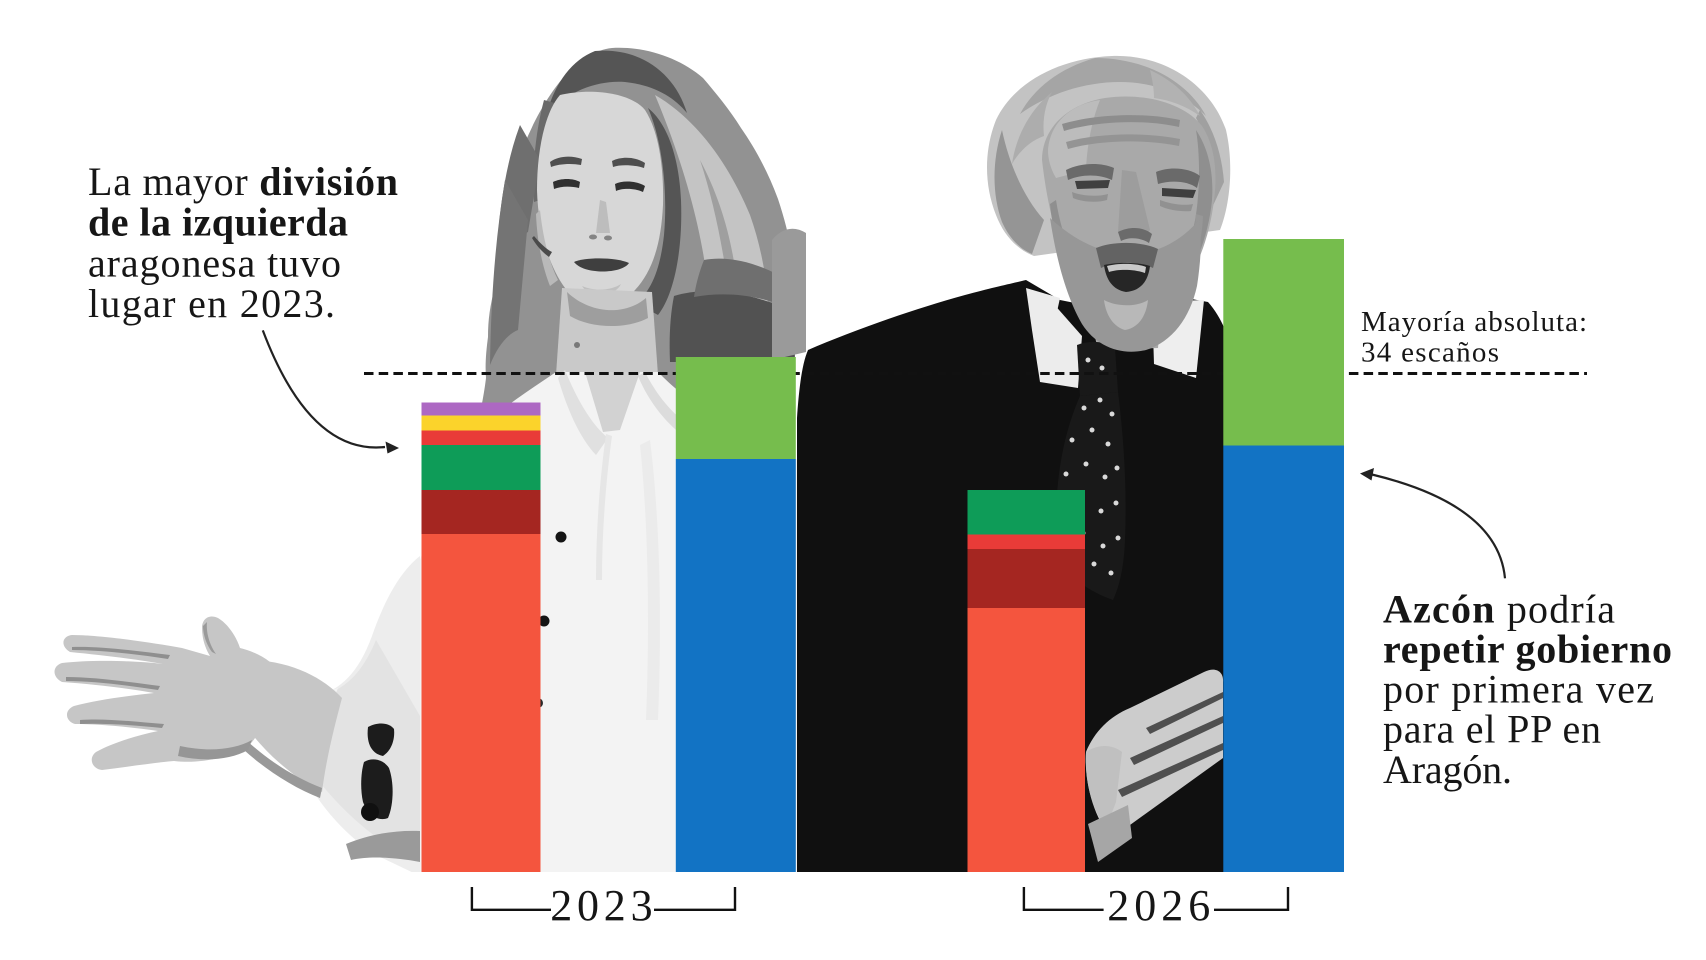 Image resolution: width=1706 pixels, height=960 pixels. I want to click on svg-text: Azcón podría, so click(1499, 608).